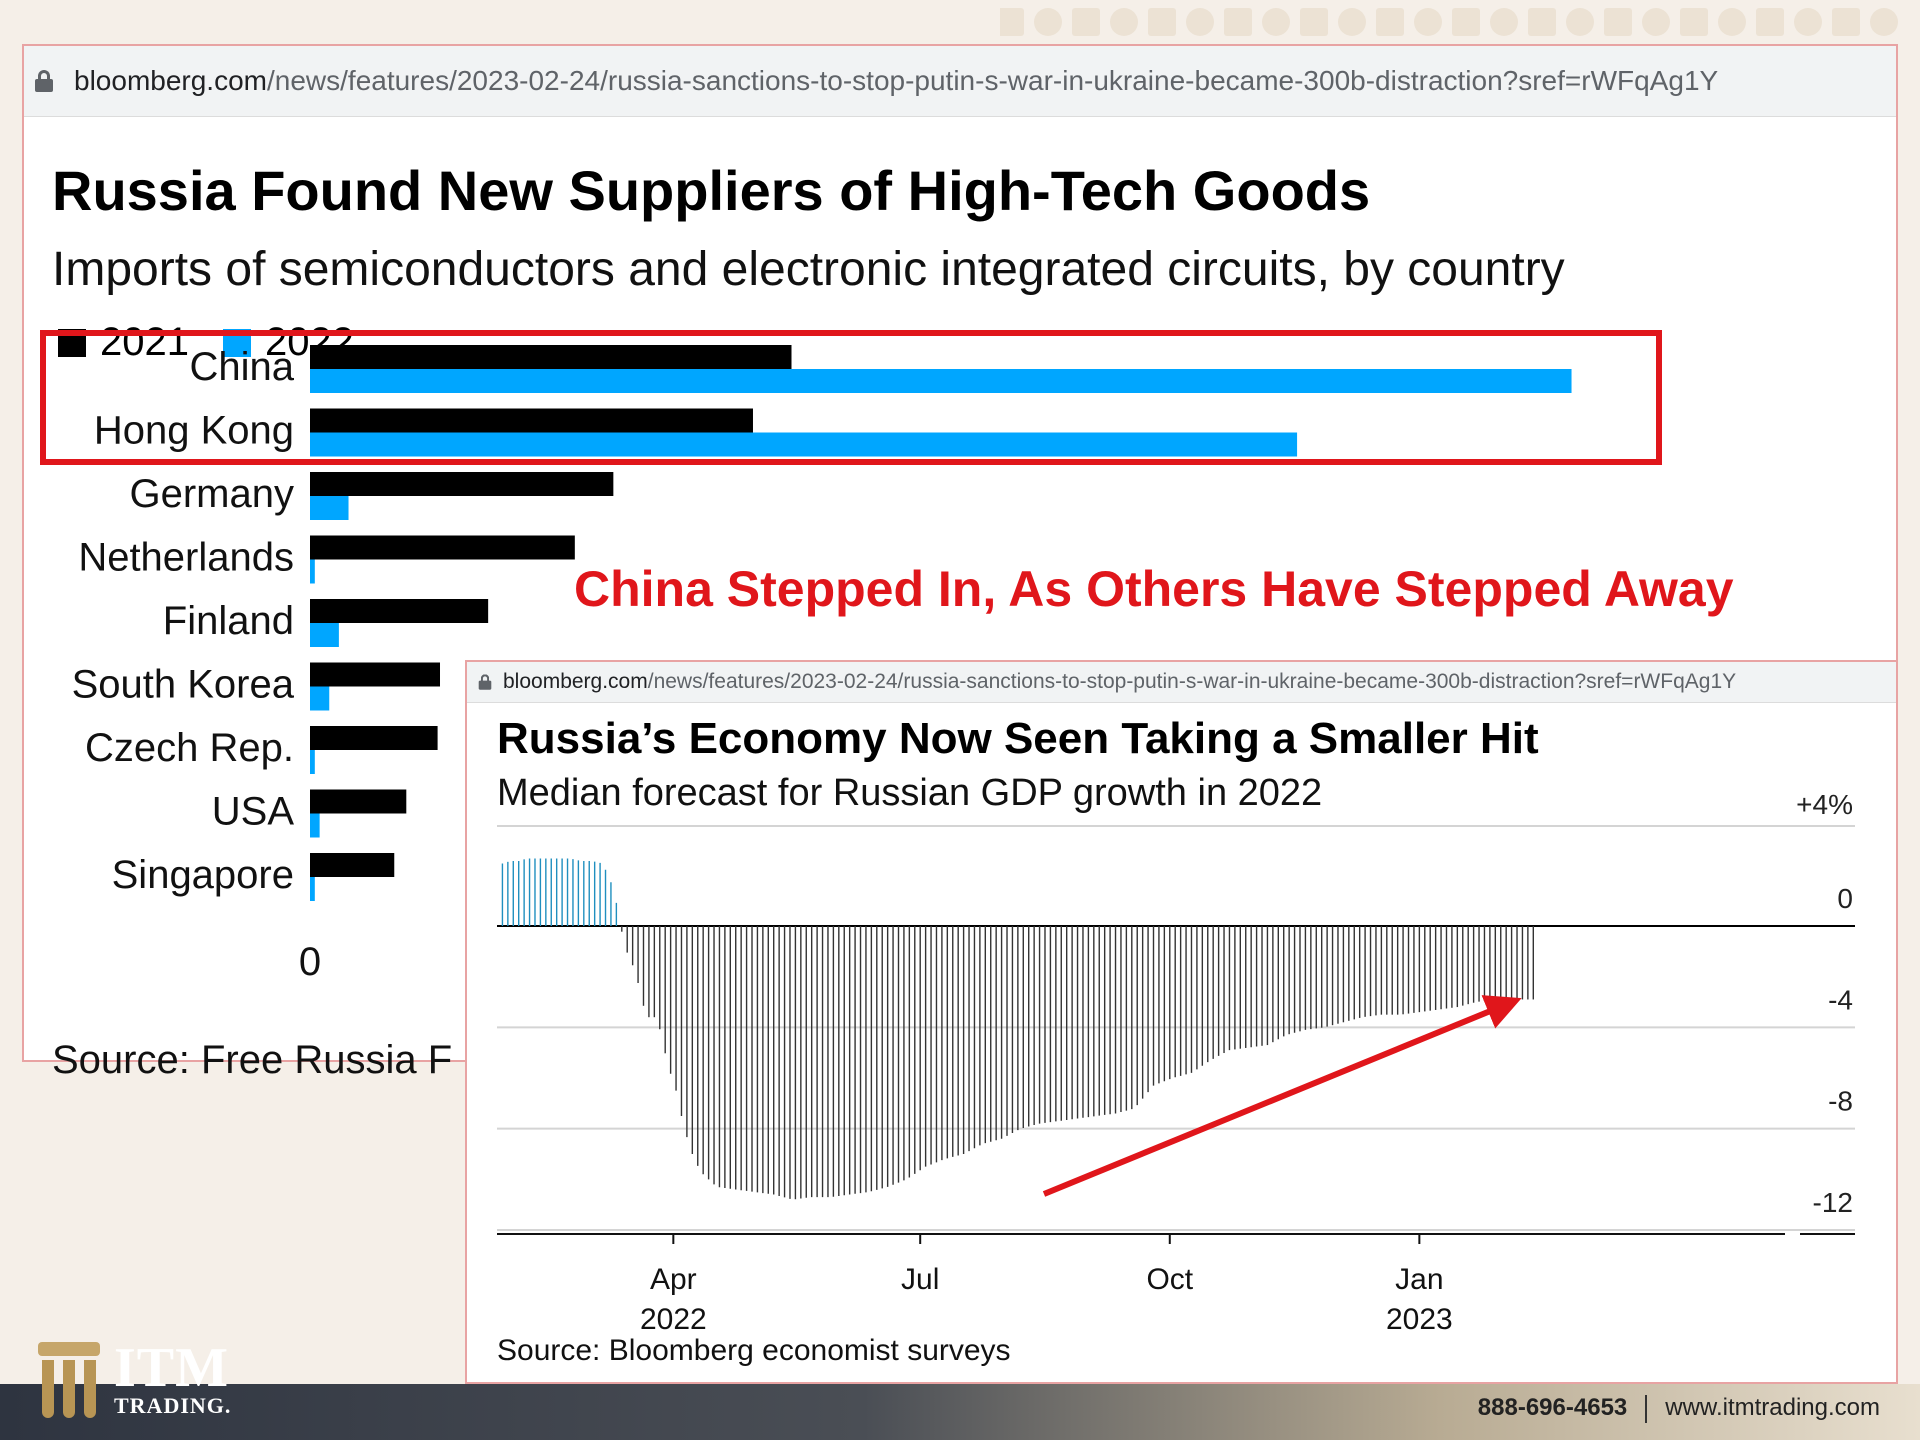 This screenshot has height=1440, width=1920. What do you see at coordinates (851, 397) in the screenshot?
I see `highlight-box` at bounding box center [851, 397].